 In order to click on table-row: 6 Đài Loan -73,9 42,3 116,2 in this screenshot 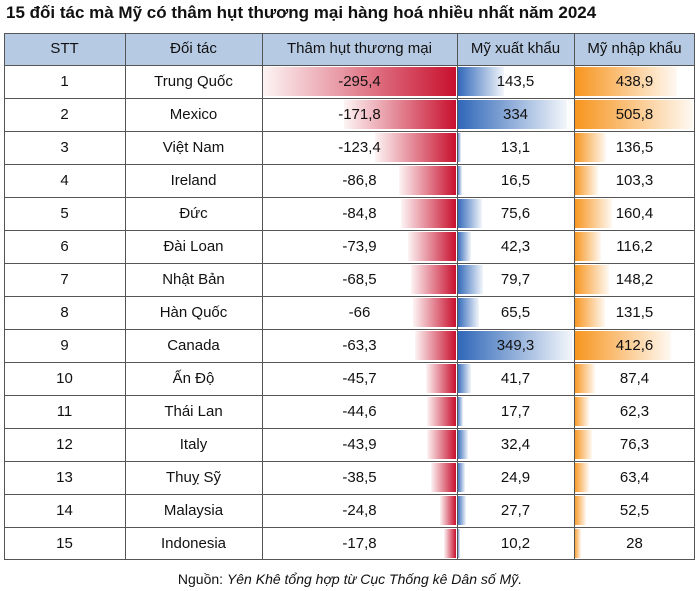, I will do `click(349, 246)`.